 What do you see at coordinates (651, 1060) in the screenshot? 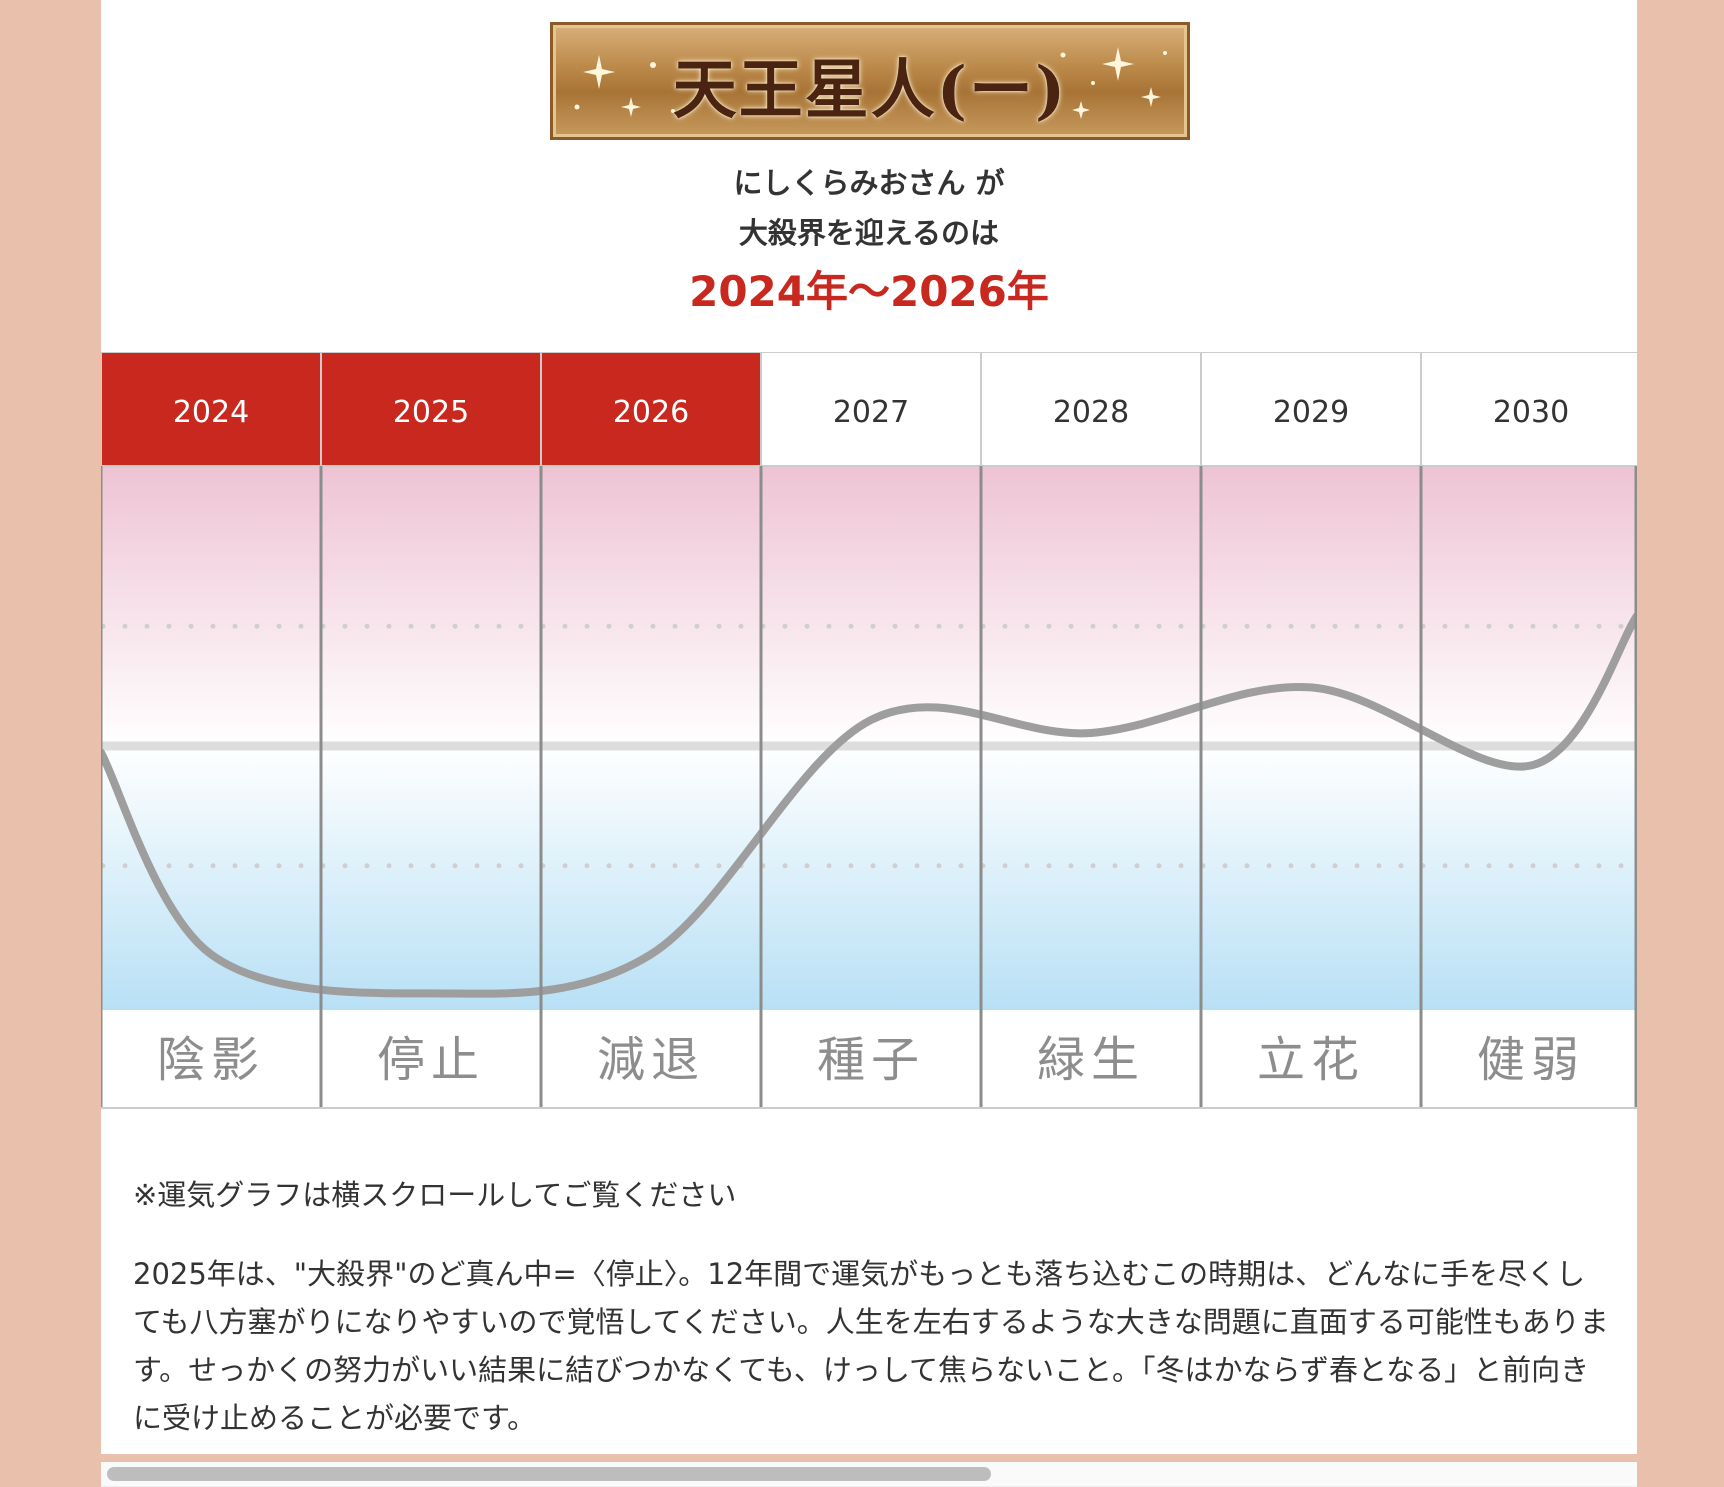
I see `phase-label-2: 減退` at bounding box center [651, 1060].